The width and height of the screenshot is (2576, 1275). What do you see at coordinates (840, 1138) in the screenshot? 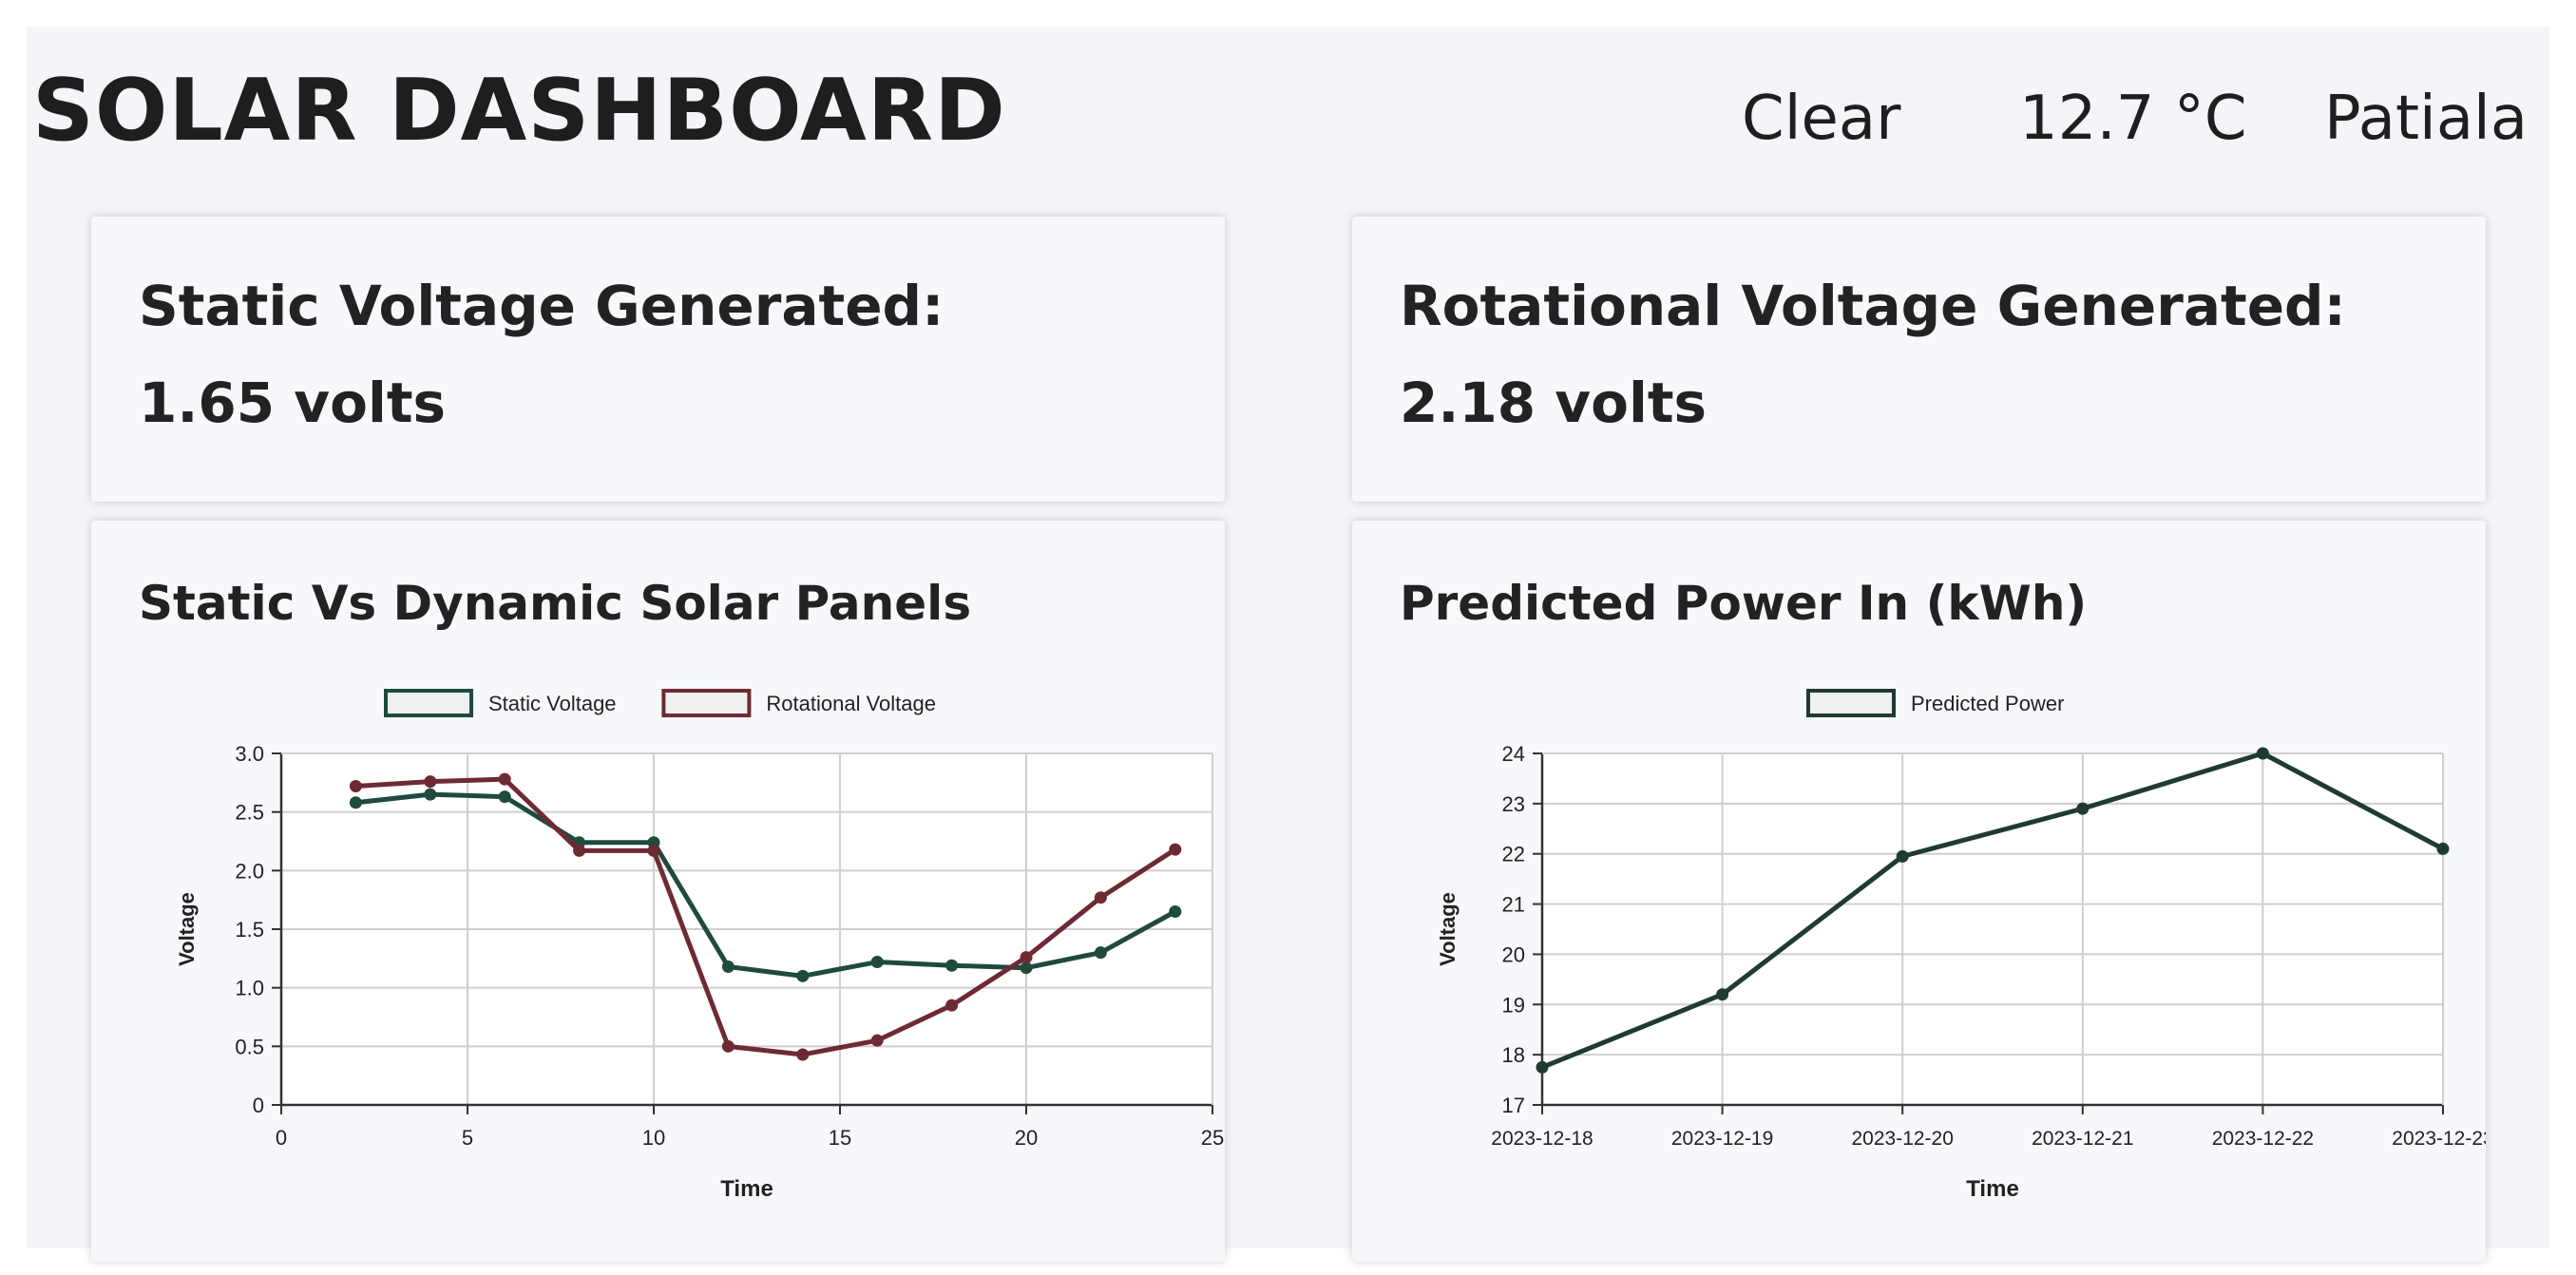
I see `x-tick-label: 15` at bounding box center [840, 1138].